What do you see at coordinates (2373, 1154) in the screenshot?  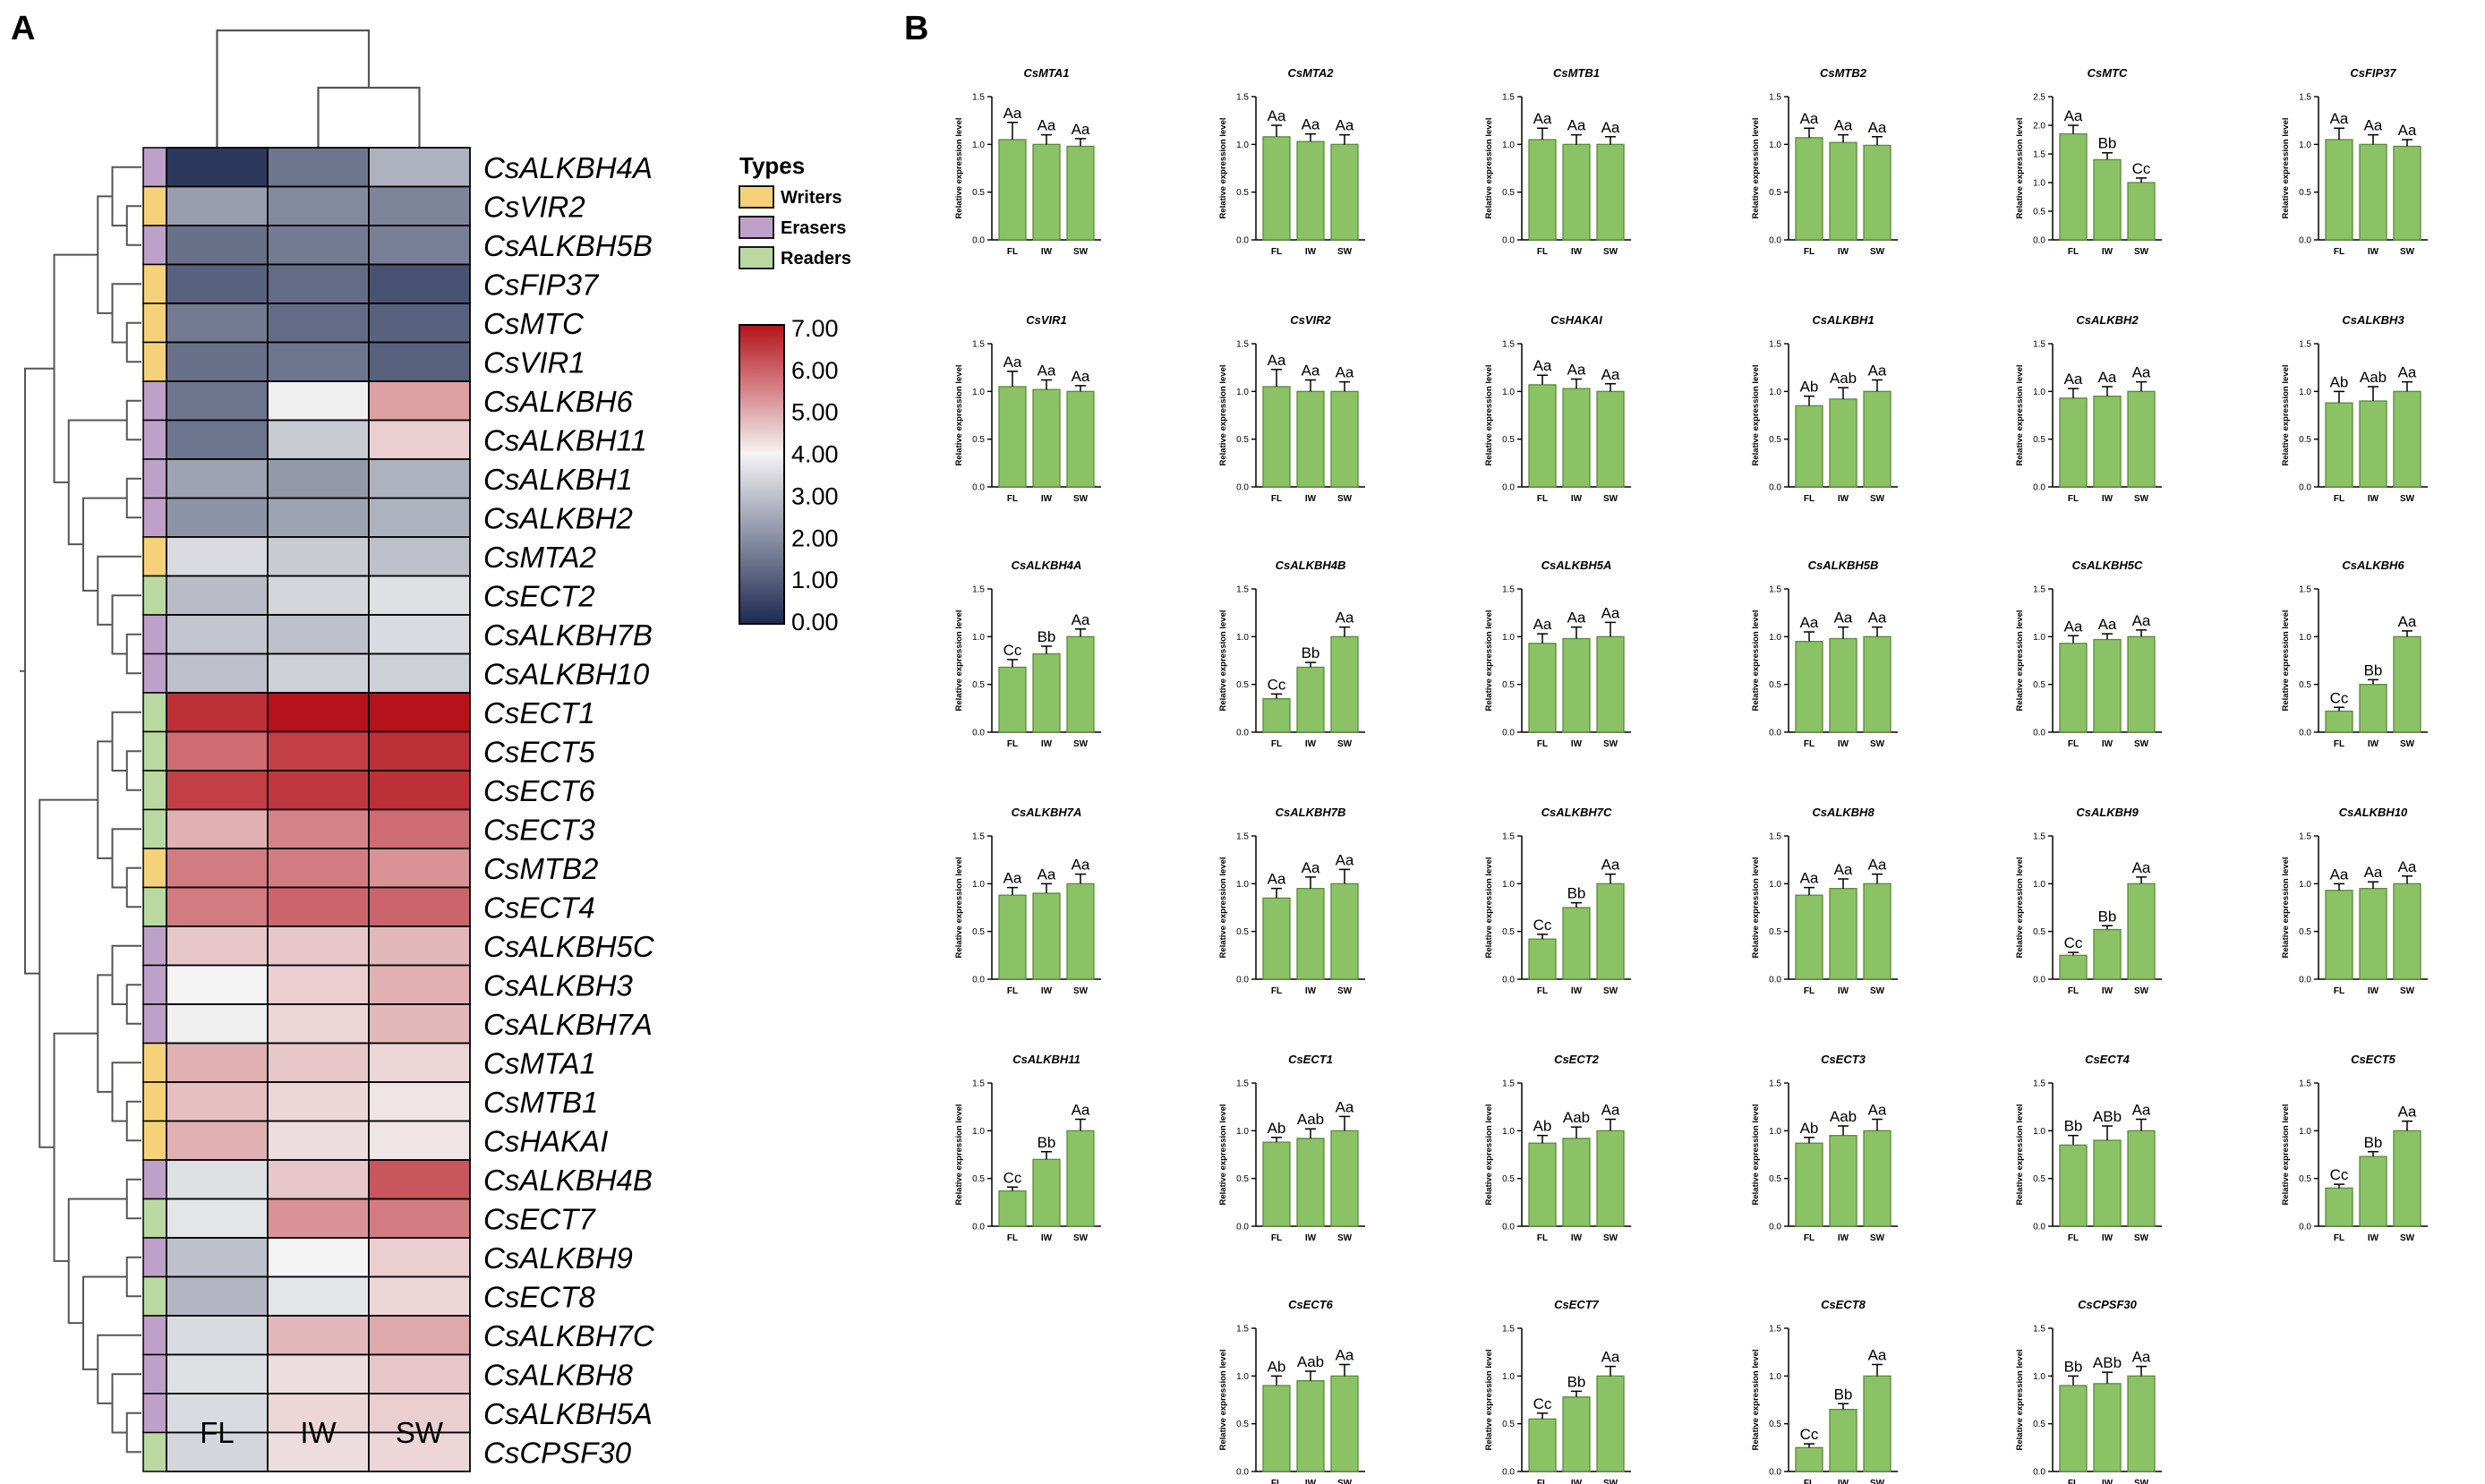 I see `error-bar-csect5-iw` at bounding box center [2373, 1154].